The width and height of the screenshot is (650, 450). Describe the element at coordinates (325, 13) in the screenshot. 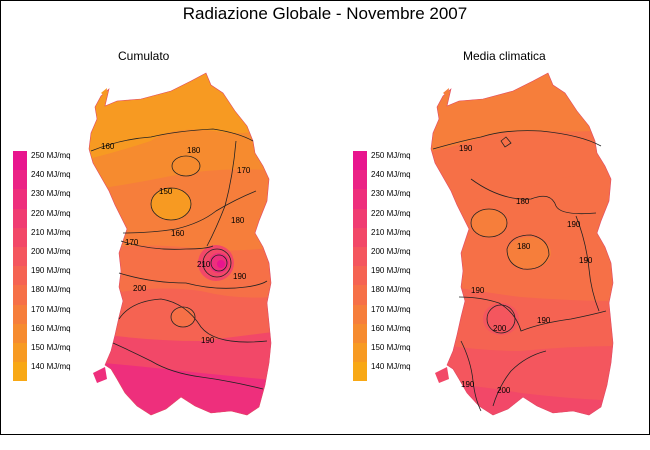

I see `main-title: Radiazione Globale - Novembre 2007` at that location.